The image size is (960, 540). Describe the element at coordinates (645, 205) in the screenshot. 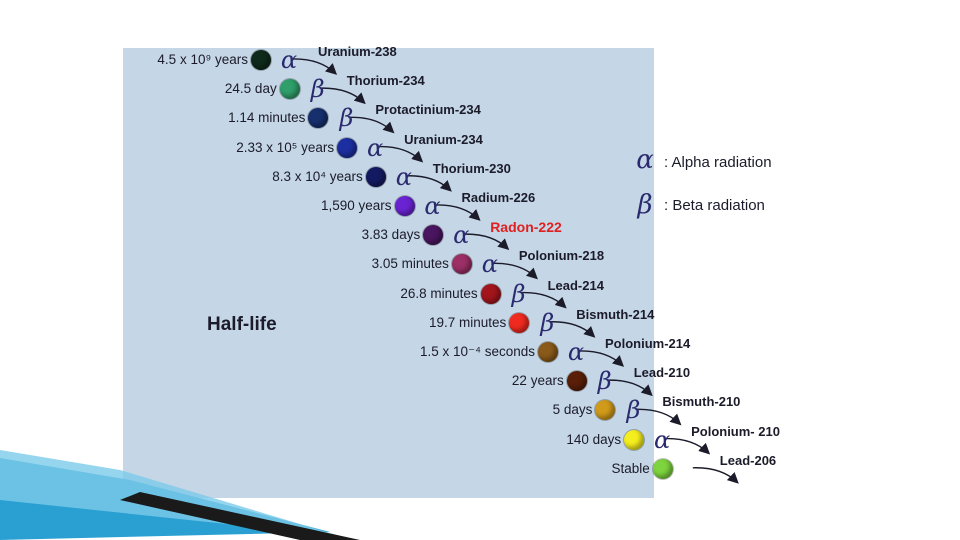

I see `beta-legend-symbol: β` at that location.